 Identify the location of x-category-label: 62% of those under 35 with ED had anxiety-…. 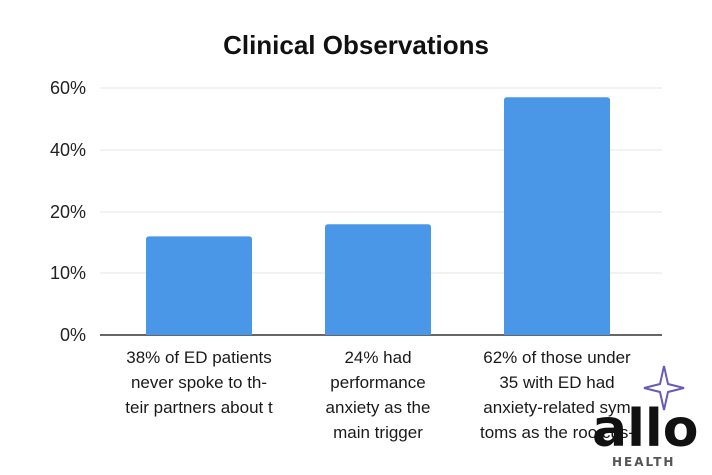
(557, 395).